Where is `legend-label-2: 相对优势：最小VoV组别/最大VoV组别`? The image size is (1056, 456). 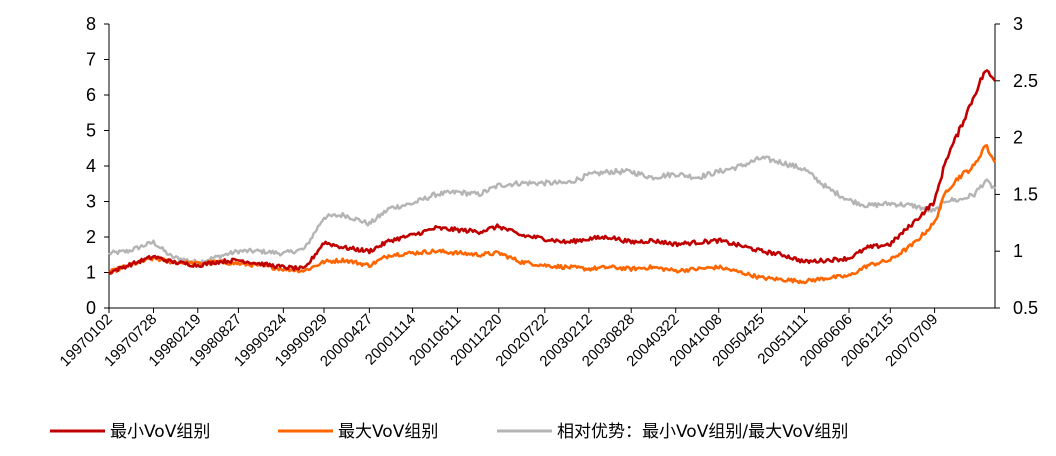 legend-label-2: 相对优势：最小VoV组别/最大VoV组别 is located at coordinates (702, 432).